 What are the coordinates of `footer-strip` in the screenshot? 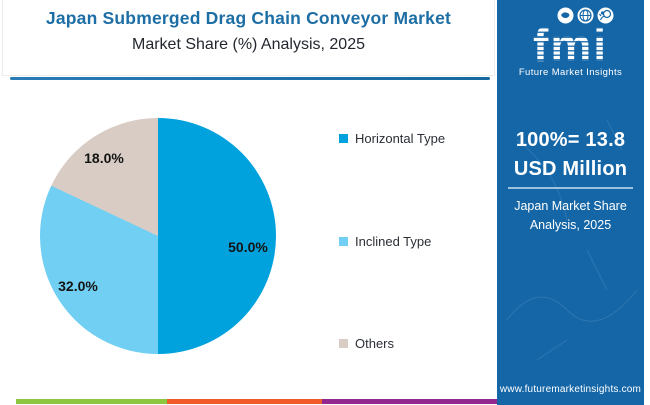 It's located at (256, 401).